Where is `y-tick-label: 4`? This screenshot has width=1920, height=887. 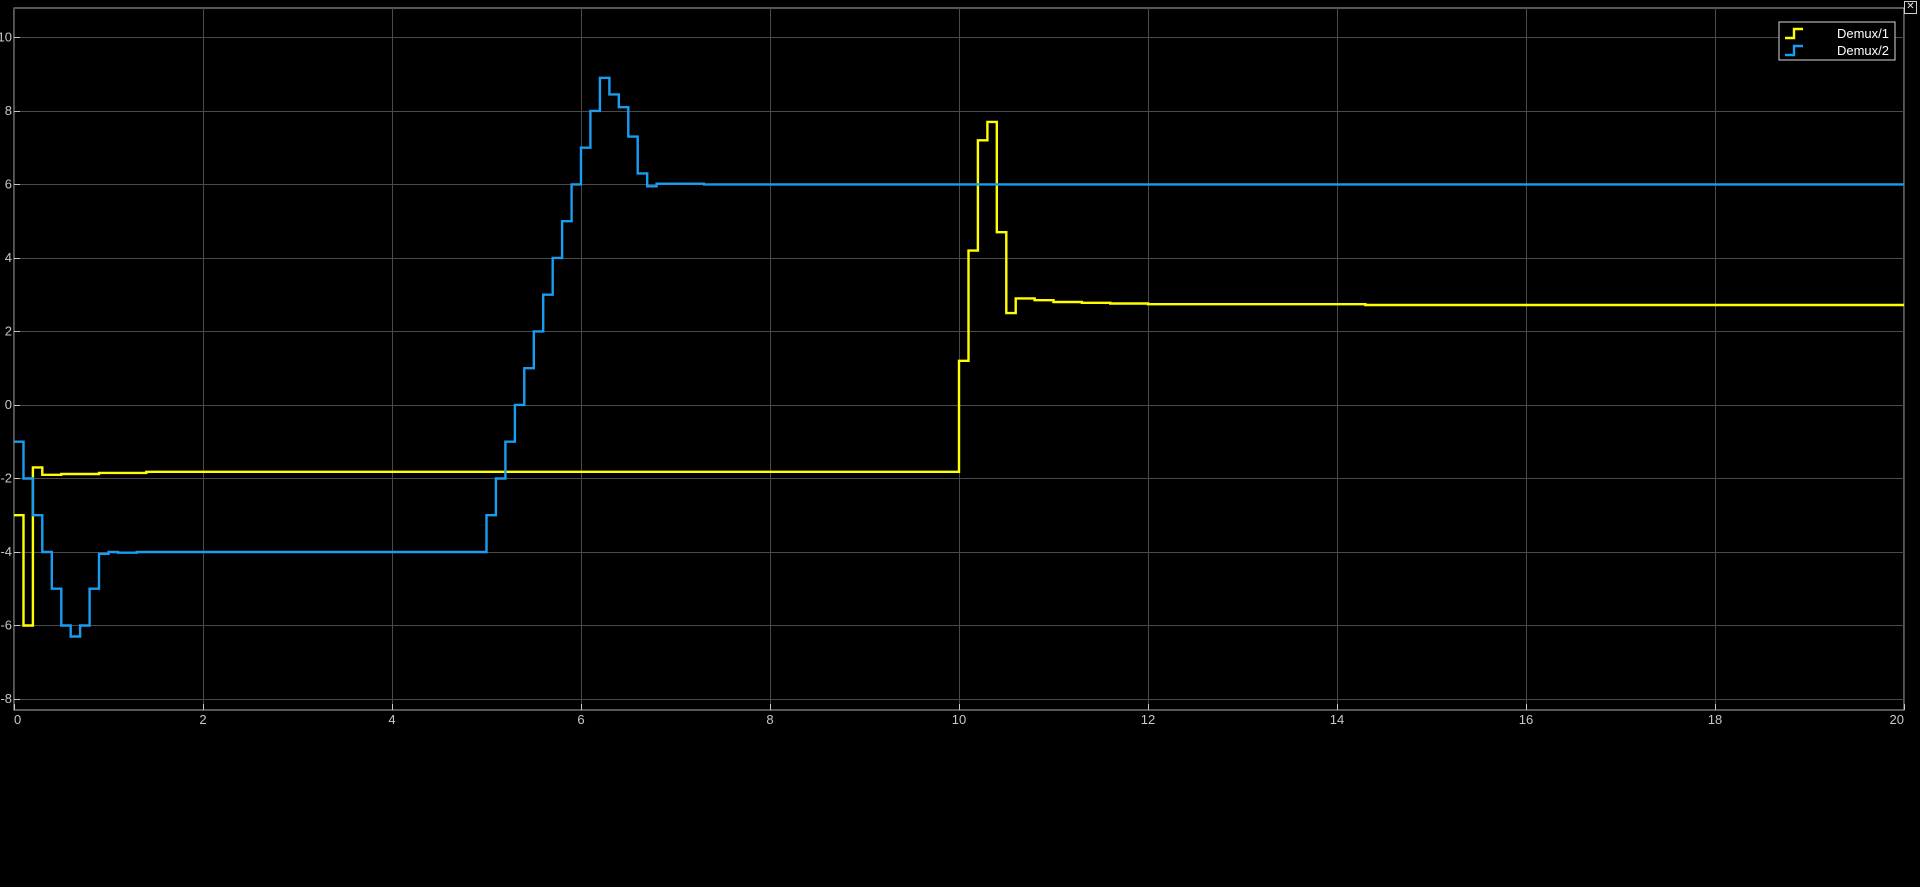 y-tick-label: 4 is located at coordinates (8, 257).